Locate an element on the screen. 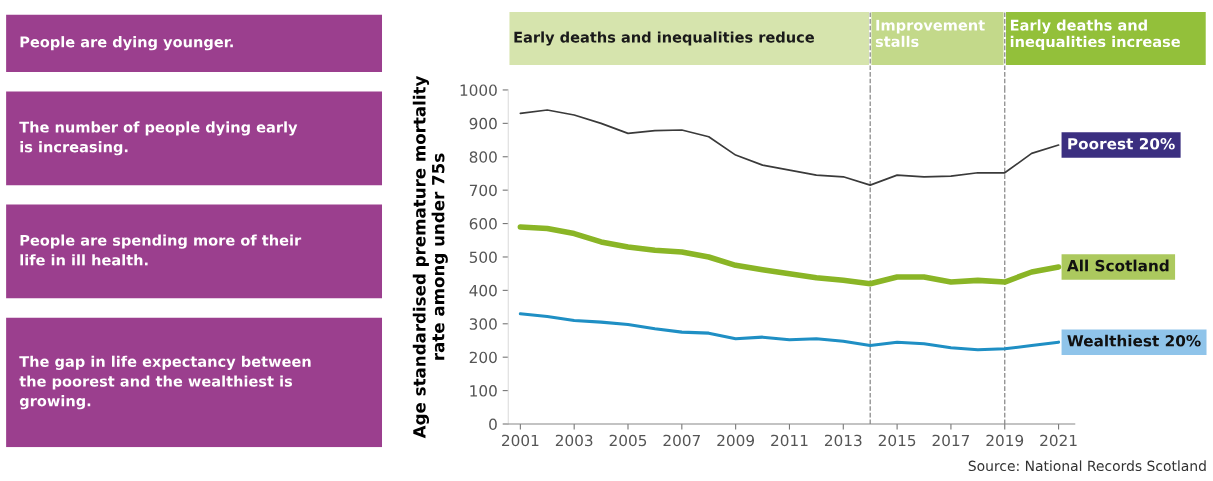  y-tick-label: 1000 is located at coordinates (478, 90).